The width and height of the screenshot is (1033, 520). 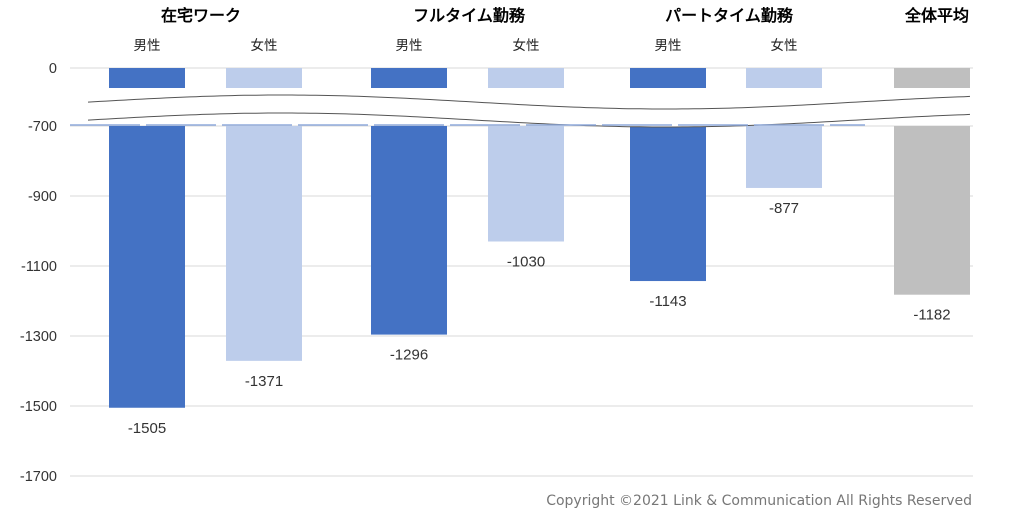 What do you see at coordinates (667, 301) in the screenshot?
I see `data-label: -1143` at bounding box center [667, 301].